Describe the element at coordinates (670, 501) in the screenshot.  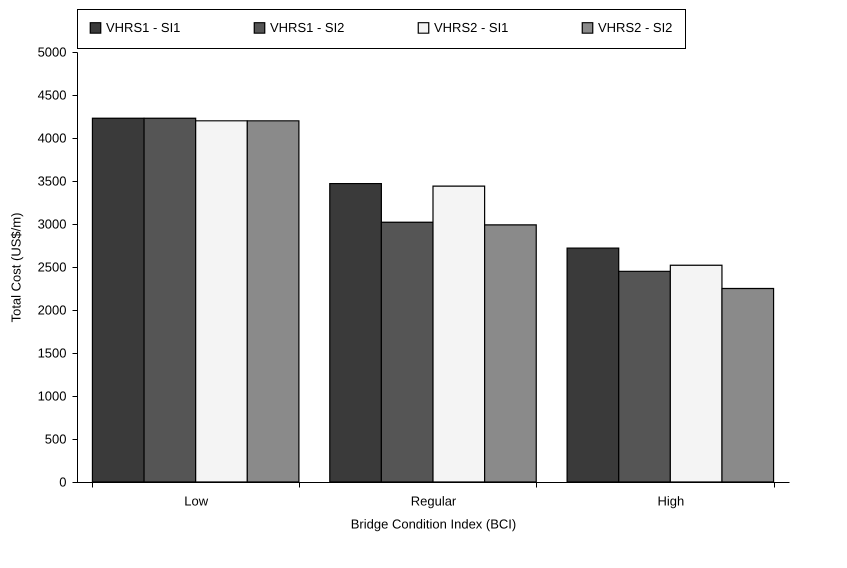
I see `x-tick-label: High` at that location.